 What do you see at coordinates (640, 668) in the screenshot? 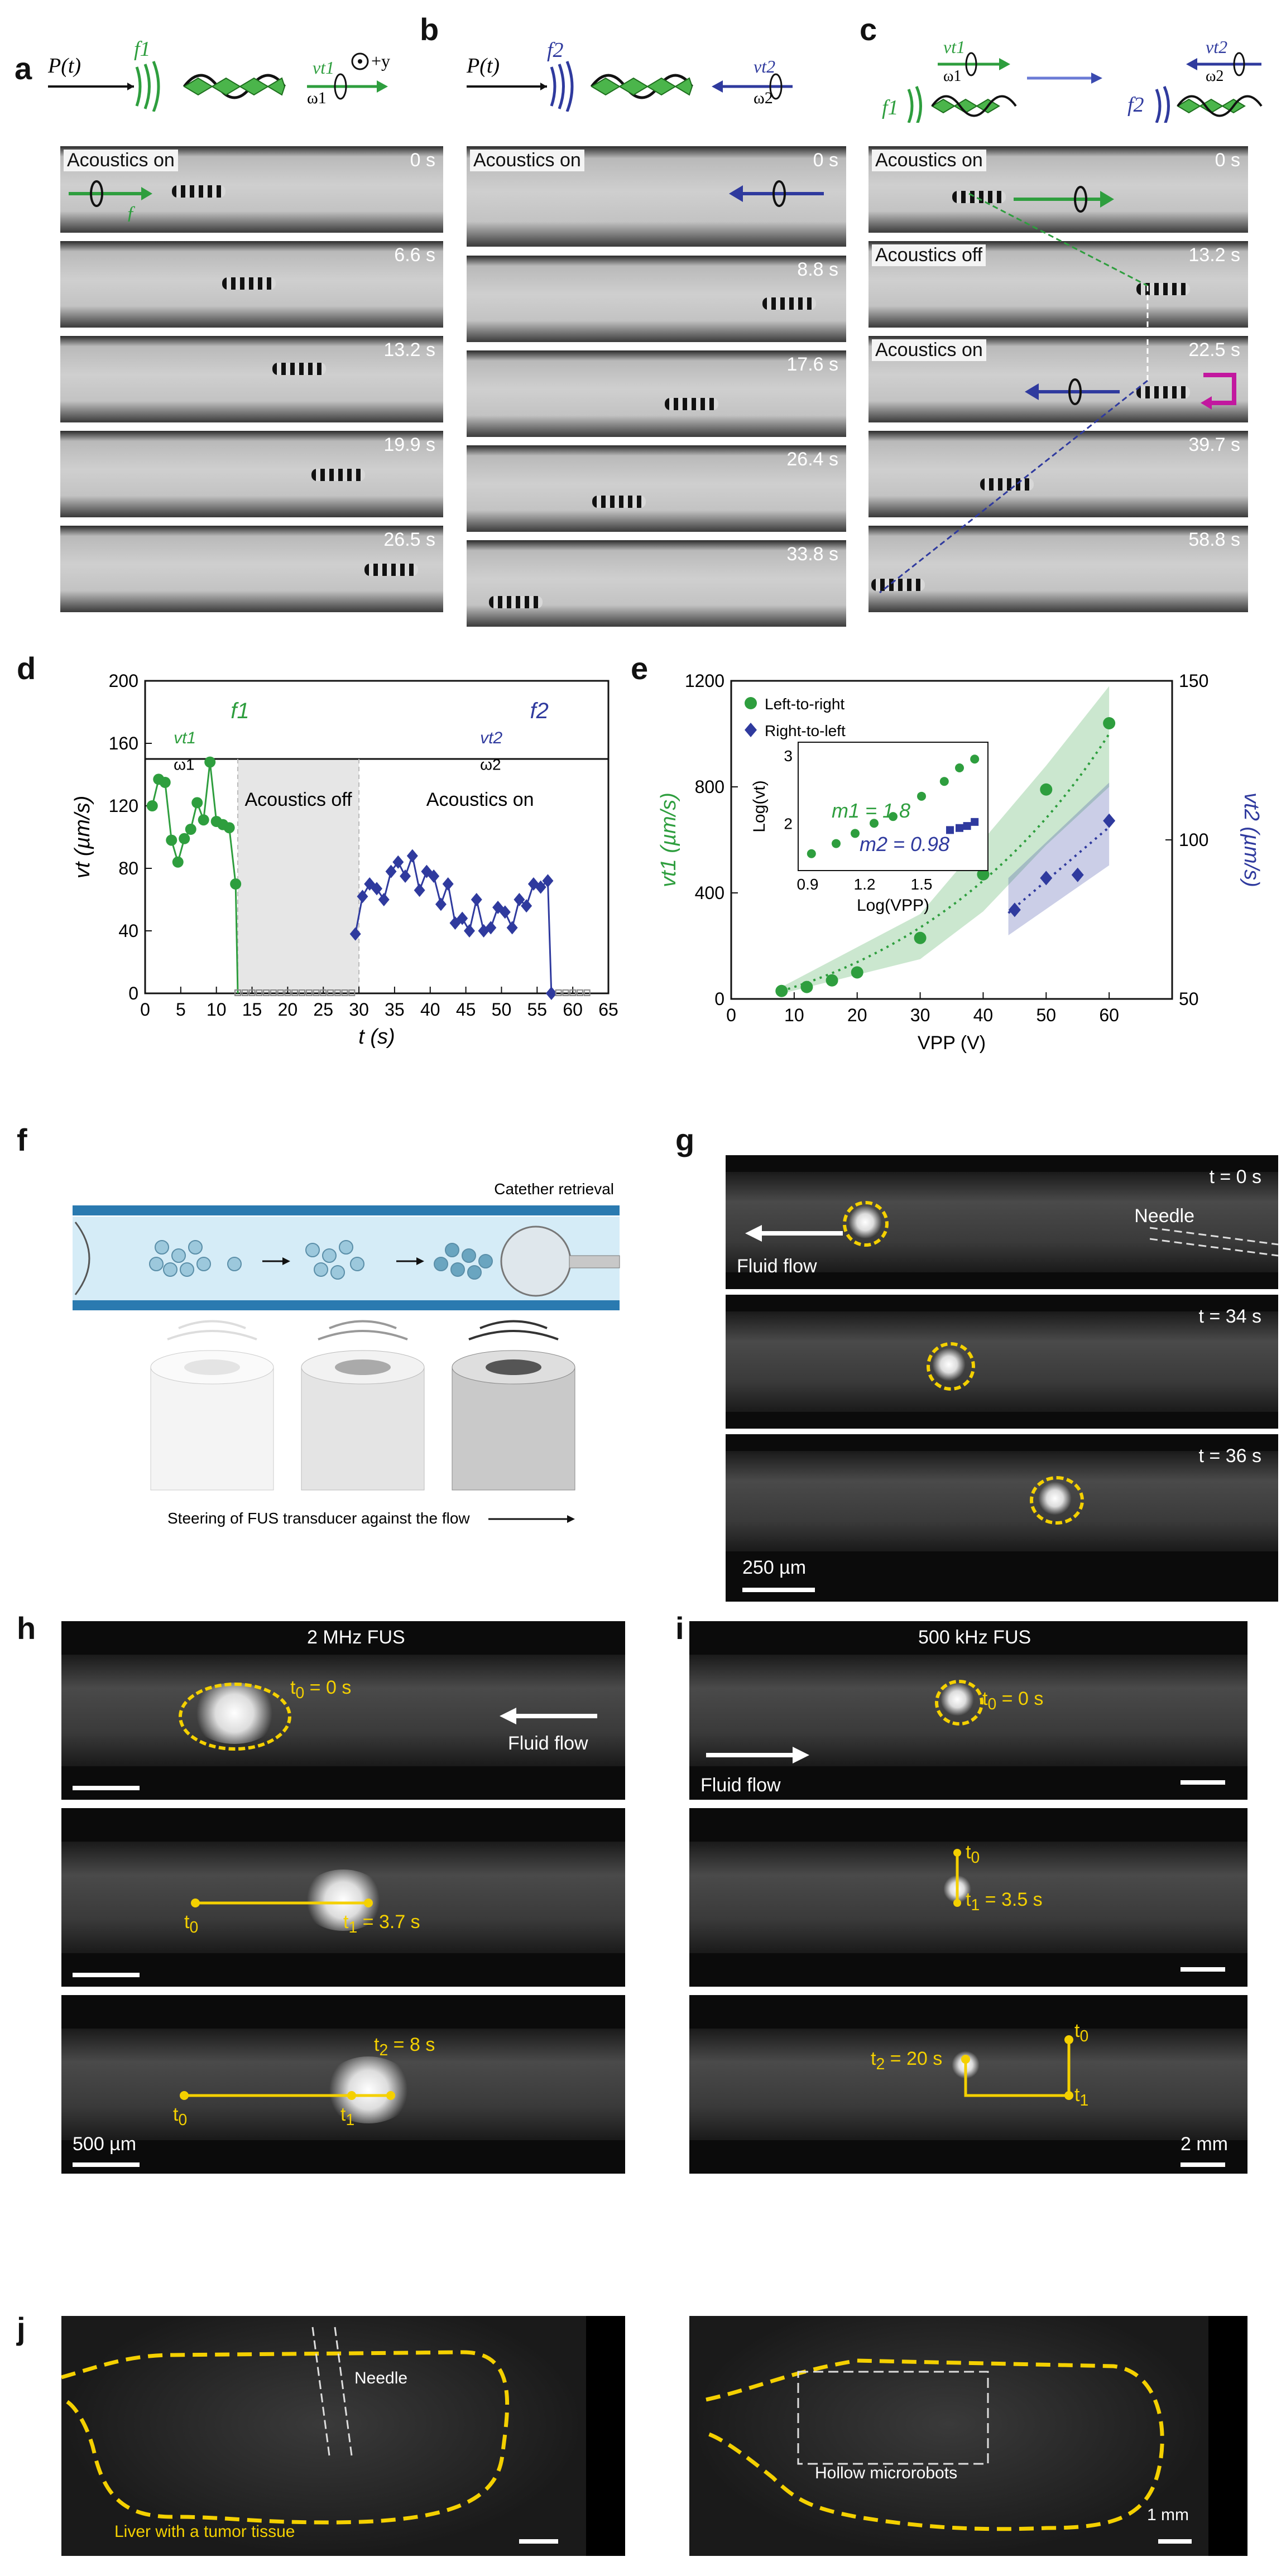
I see `panel-label-e: e` at bounding box center [640, 668].